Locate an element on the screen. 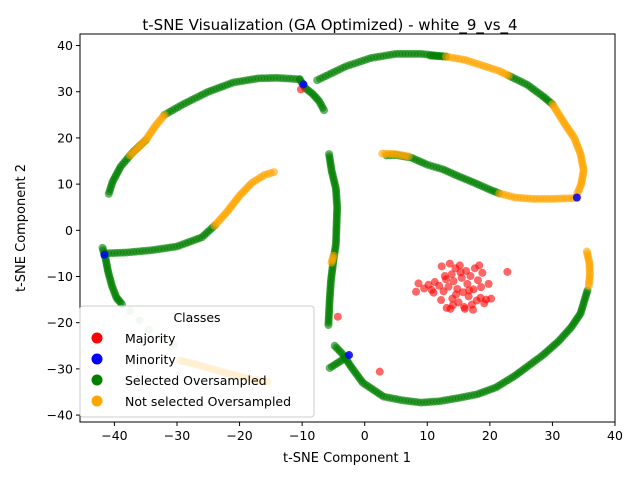  y-tick-label: 10 is located at coordinates (65, 184).